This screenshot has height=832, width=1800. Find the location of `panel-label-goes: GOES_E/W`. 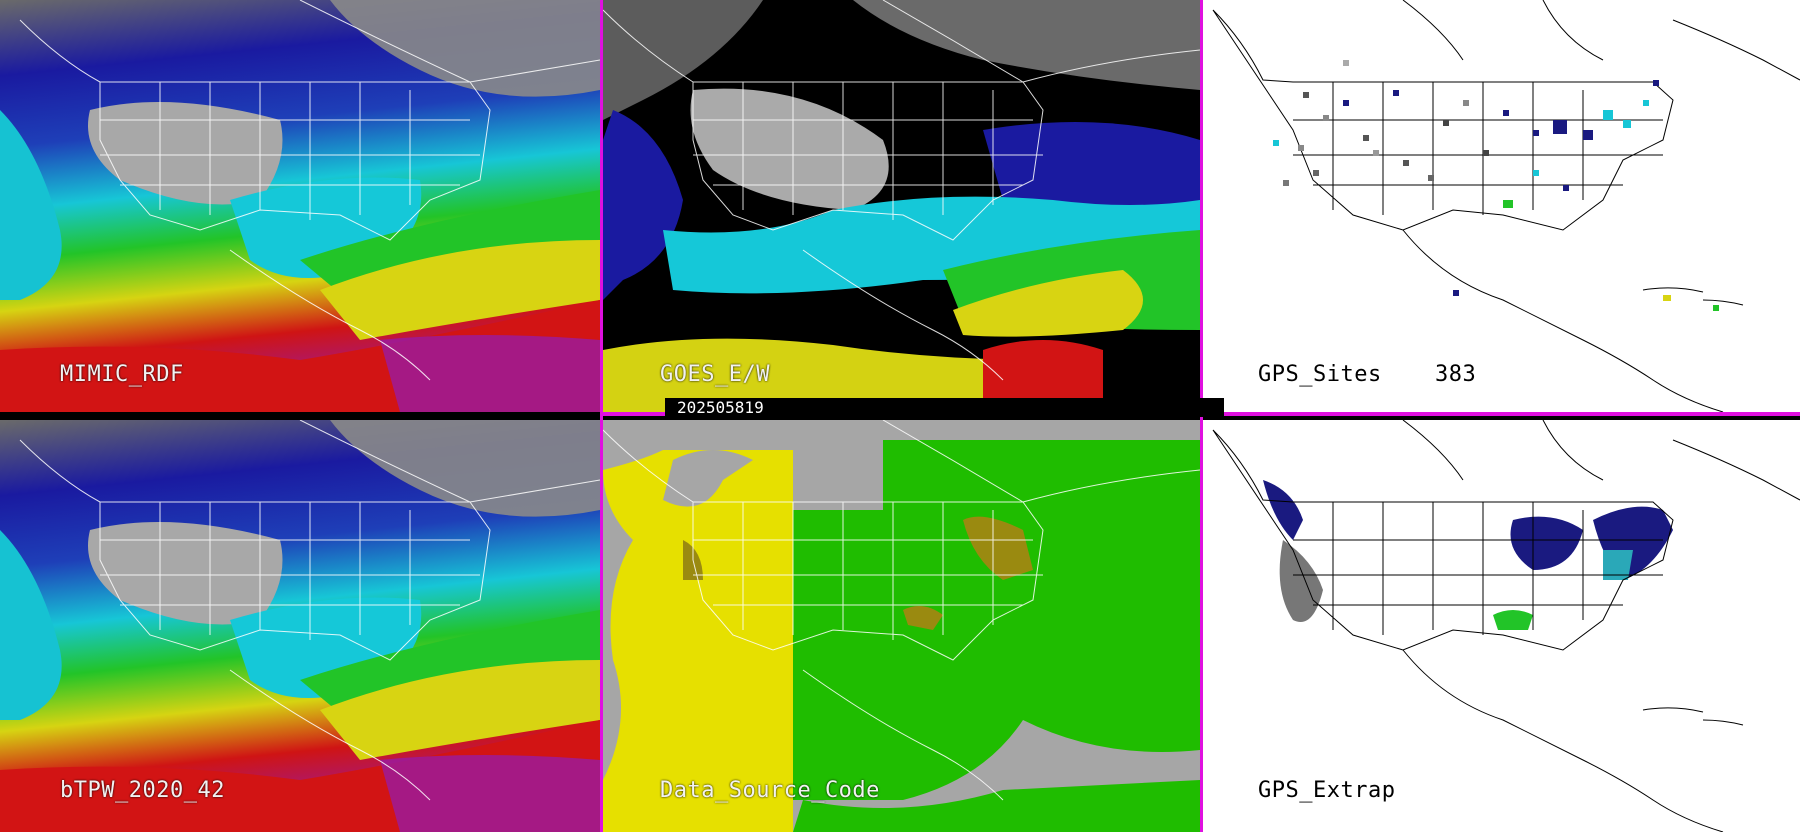

panel-label-goes: GOES_E/W is located at coordinates (715, 374).